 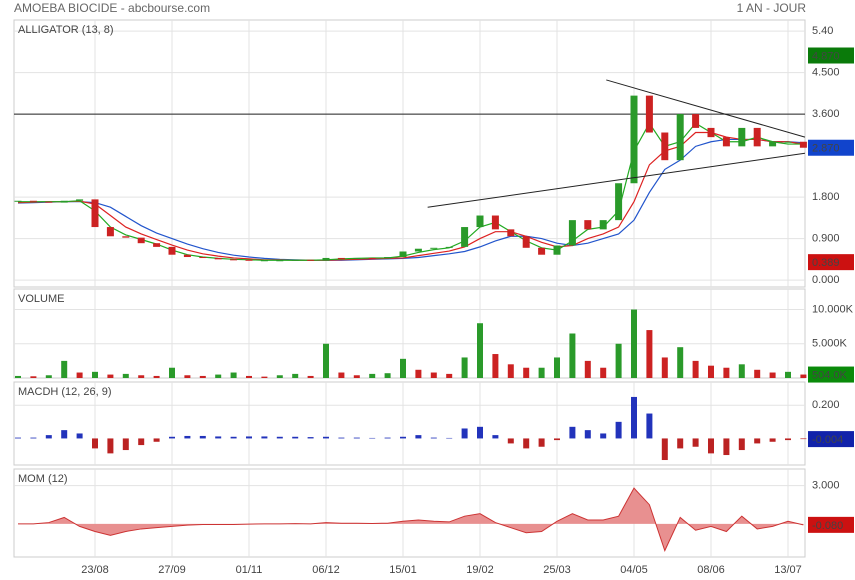 What do you see at coordinates (711, 570) in the screenshot?
I see `x-tick-label: 08/06` at bounding box center [711, 570].